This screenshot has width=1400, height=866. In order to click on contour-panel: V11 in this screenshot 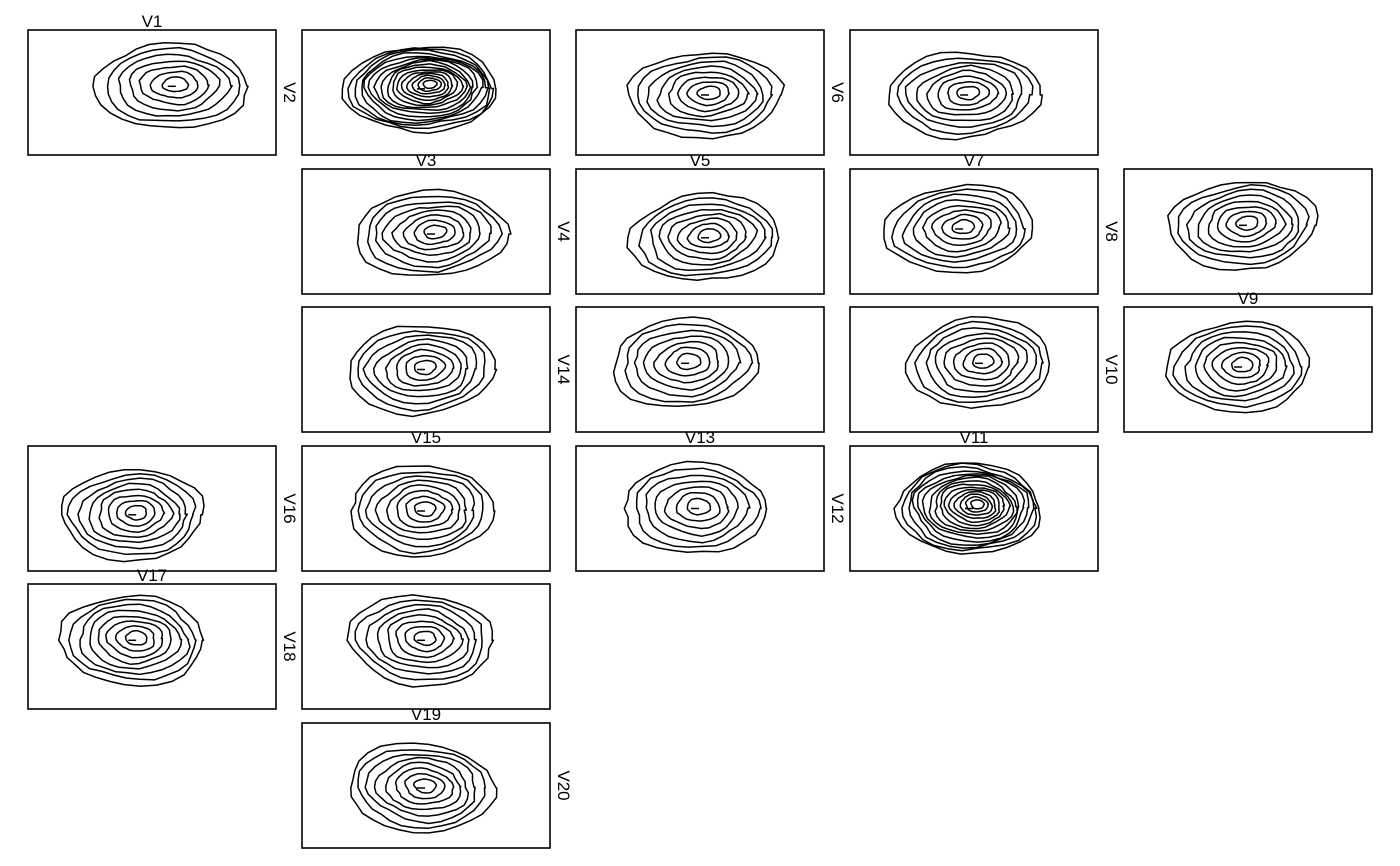, I will do `click(974, 500)`.